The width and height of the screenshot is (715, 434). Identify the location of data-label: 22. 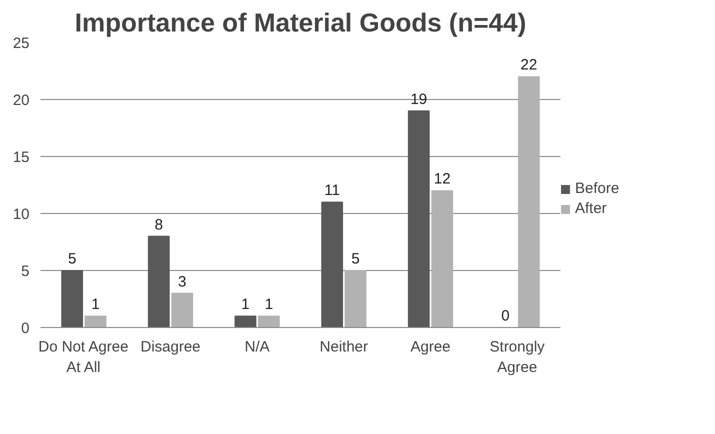
(529, 65).